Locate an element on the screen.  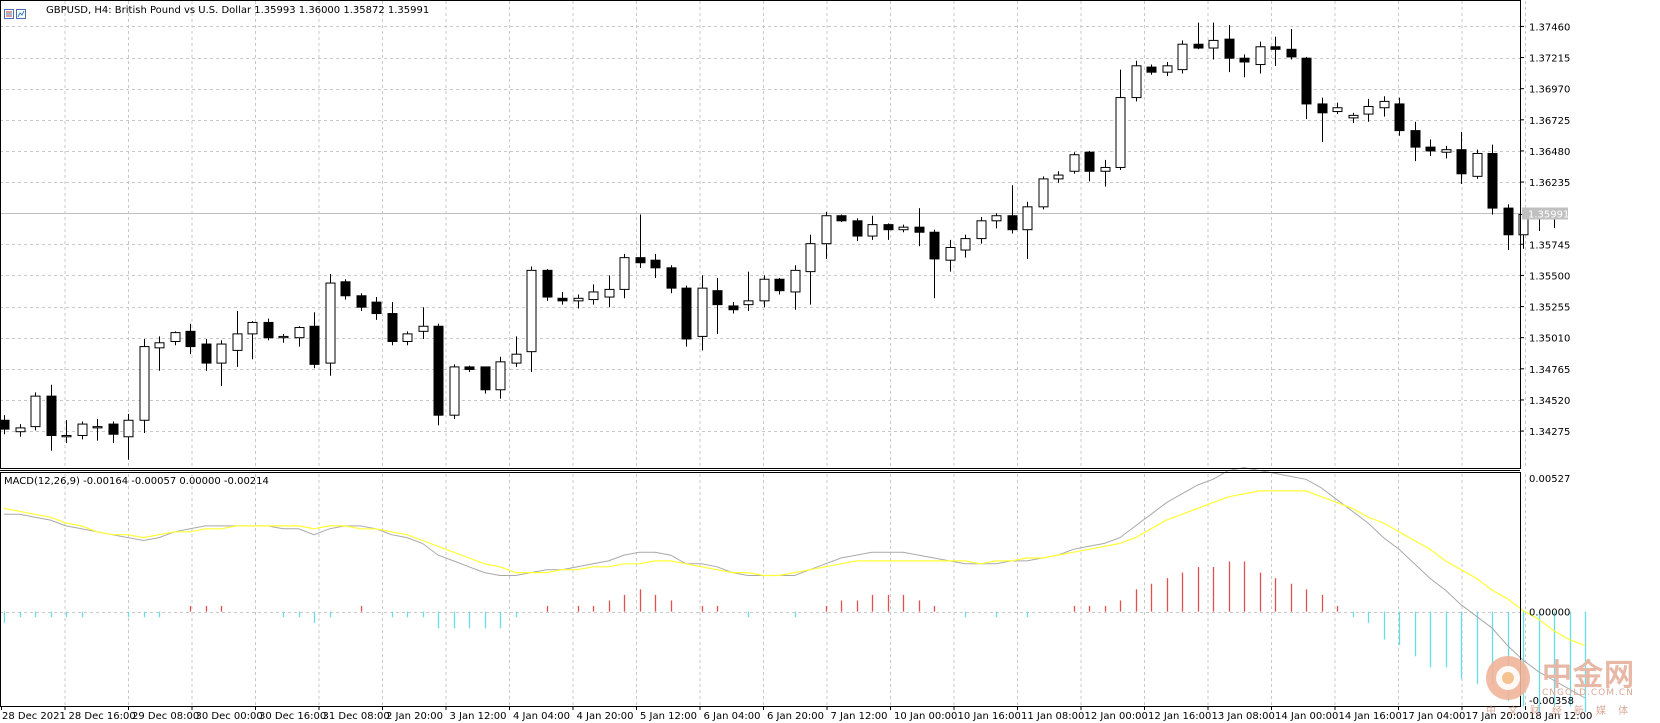
watermark: 中金网 CNGOLD.COM.CN 中文财经新媒体 is located at coordinates (1562, 684).